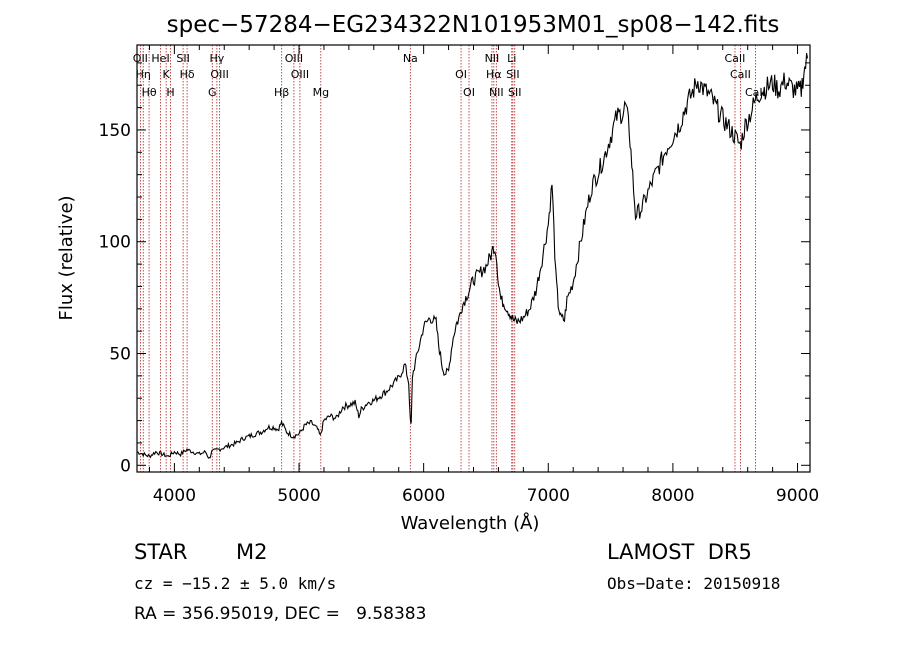 The height and width of the screenshot is (649, 900). Describe the element at coordinates (797, 496) in the screenshot. I see `x-tick-label: 9000` at that location.